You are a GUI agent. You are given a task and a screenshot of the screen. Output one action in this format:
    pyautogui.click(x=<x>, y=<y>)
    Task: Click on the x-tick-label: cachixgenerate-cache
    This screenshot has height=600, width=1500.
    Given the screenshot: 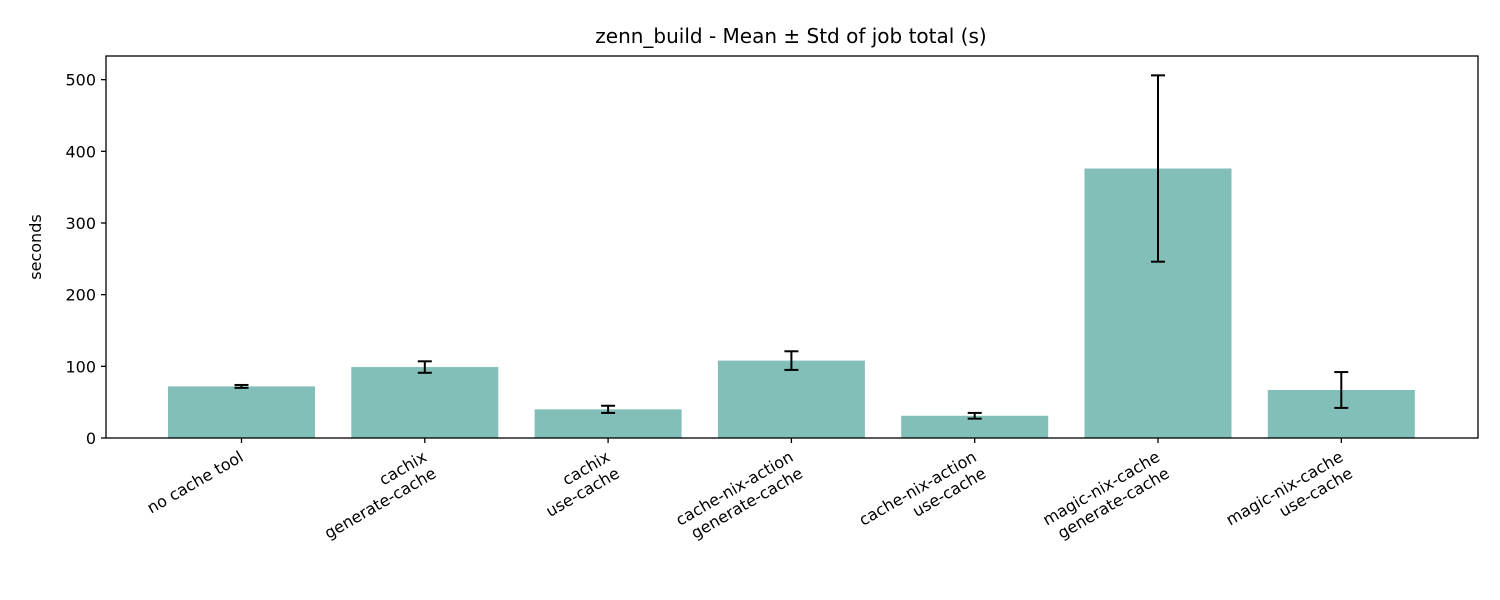 What is the action you would take?
    pyautogui.click(x=375, y=495)
    